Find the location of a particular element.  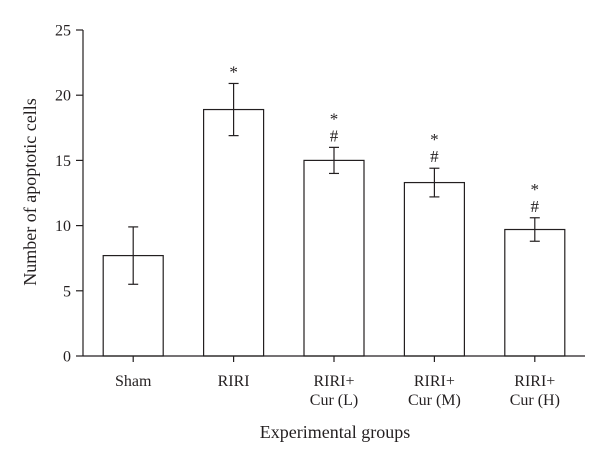

x-tick-label: Cur (M) is located at coordinates (434, 400).